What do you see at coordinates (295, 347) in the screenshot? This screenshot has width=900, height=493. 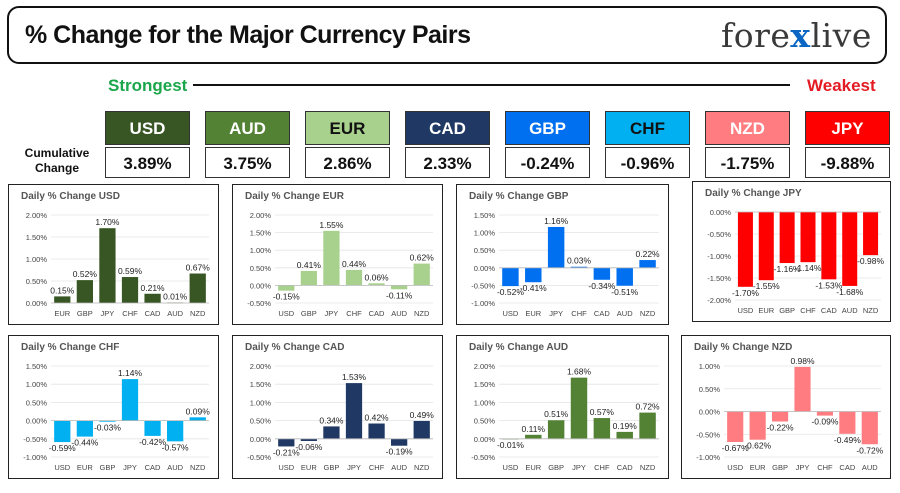 I see `chart-title: Daily % Change CAD` at bounding box center [295, 347].